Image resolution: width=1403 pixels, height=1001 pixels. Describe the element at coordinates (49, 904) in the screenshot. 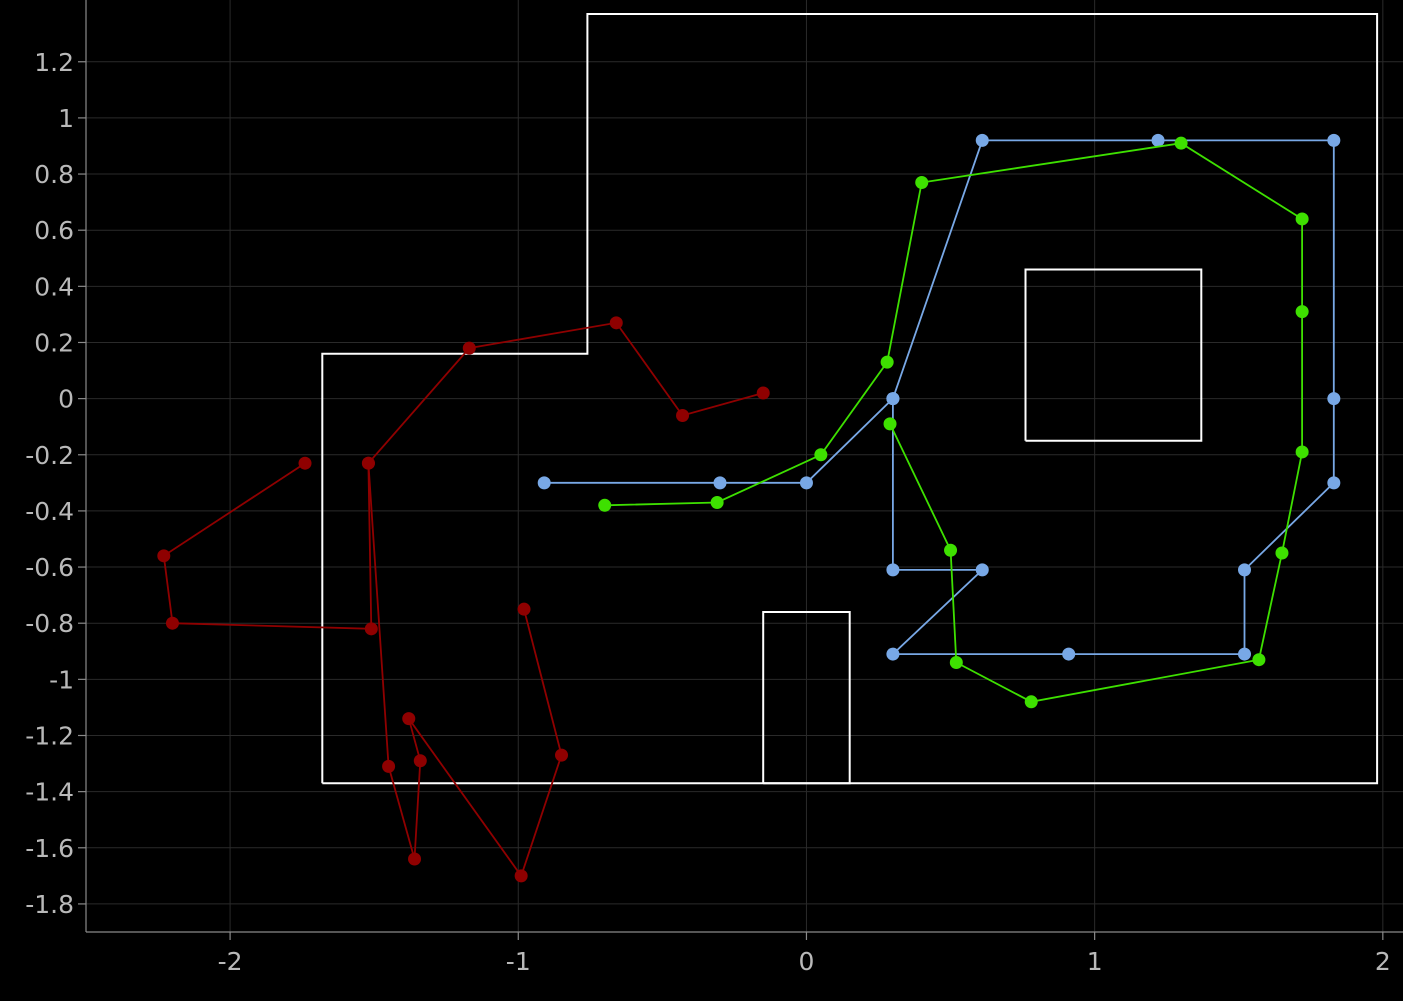

I see `y-tick-label: -1.8` at that location.